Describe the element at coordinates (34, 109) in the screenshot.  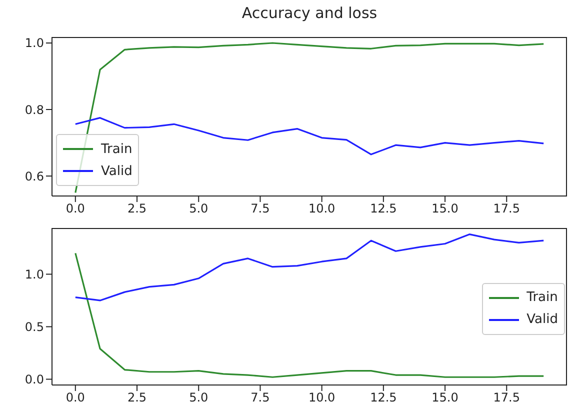
I see `y-tick-label: 0.8` at that location.